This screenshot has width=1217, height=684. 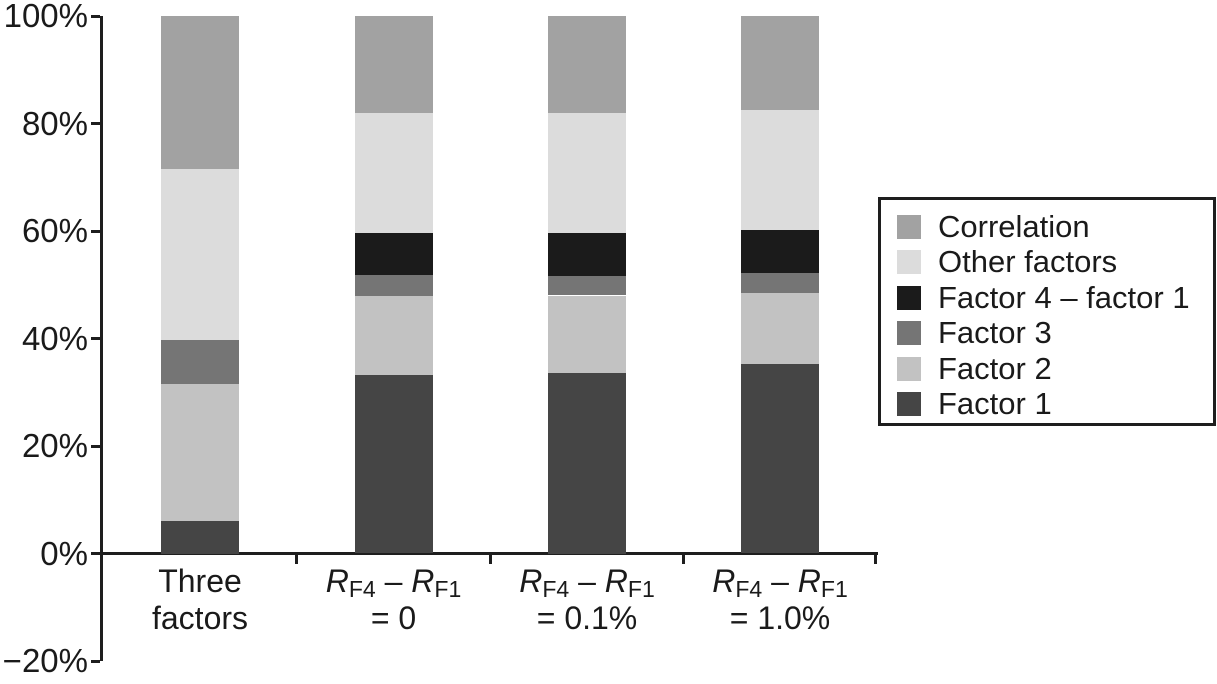 I want to click on y-axis-tick-label: 80%, so click(x=54, y=123).